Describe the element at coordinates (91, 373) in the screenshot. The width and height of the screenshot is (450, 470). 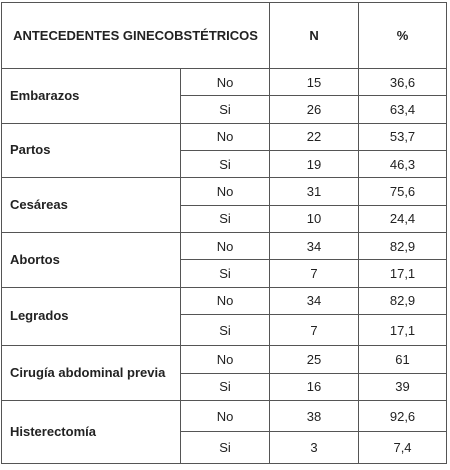
I see `group-label-cirugia-abdominal-previa: Cirugía abdominal previa` at that location.